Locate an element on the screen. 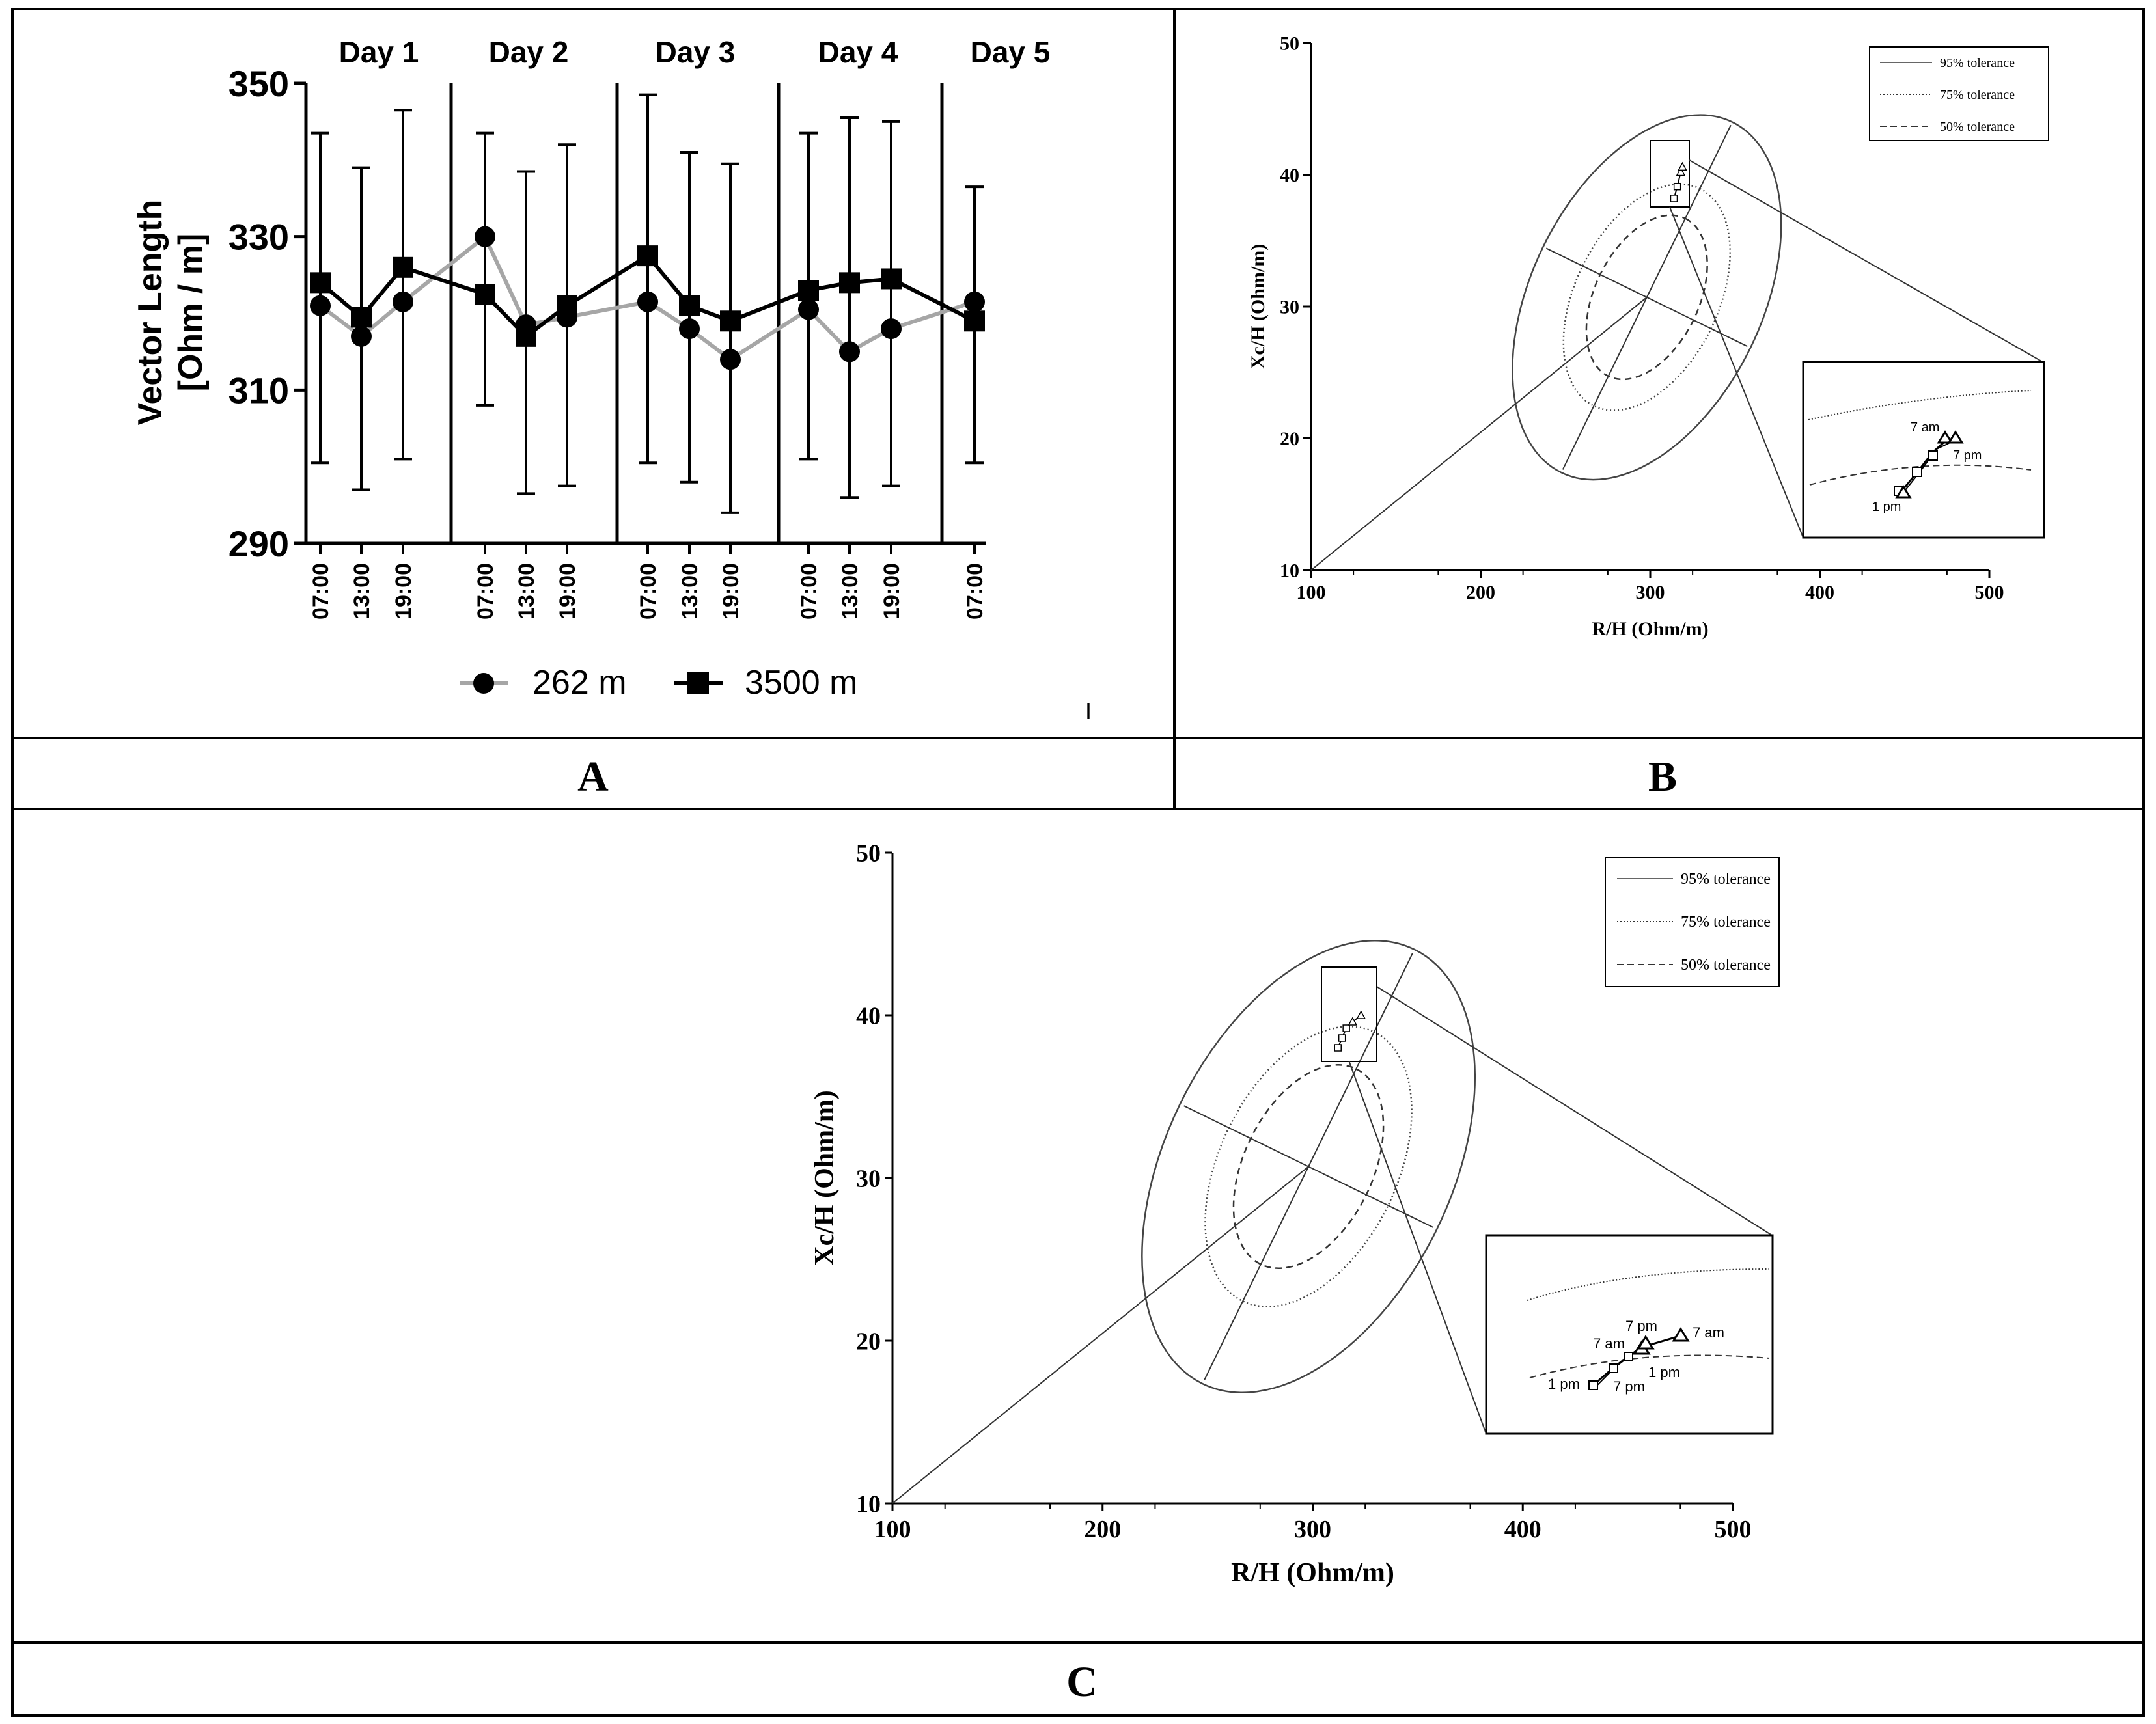  x-tick-label: 400 is located at coordinates (1819, 592).